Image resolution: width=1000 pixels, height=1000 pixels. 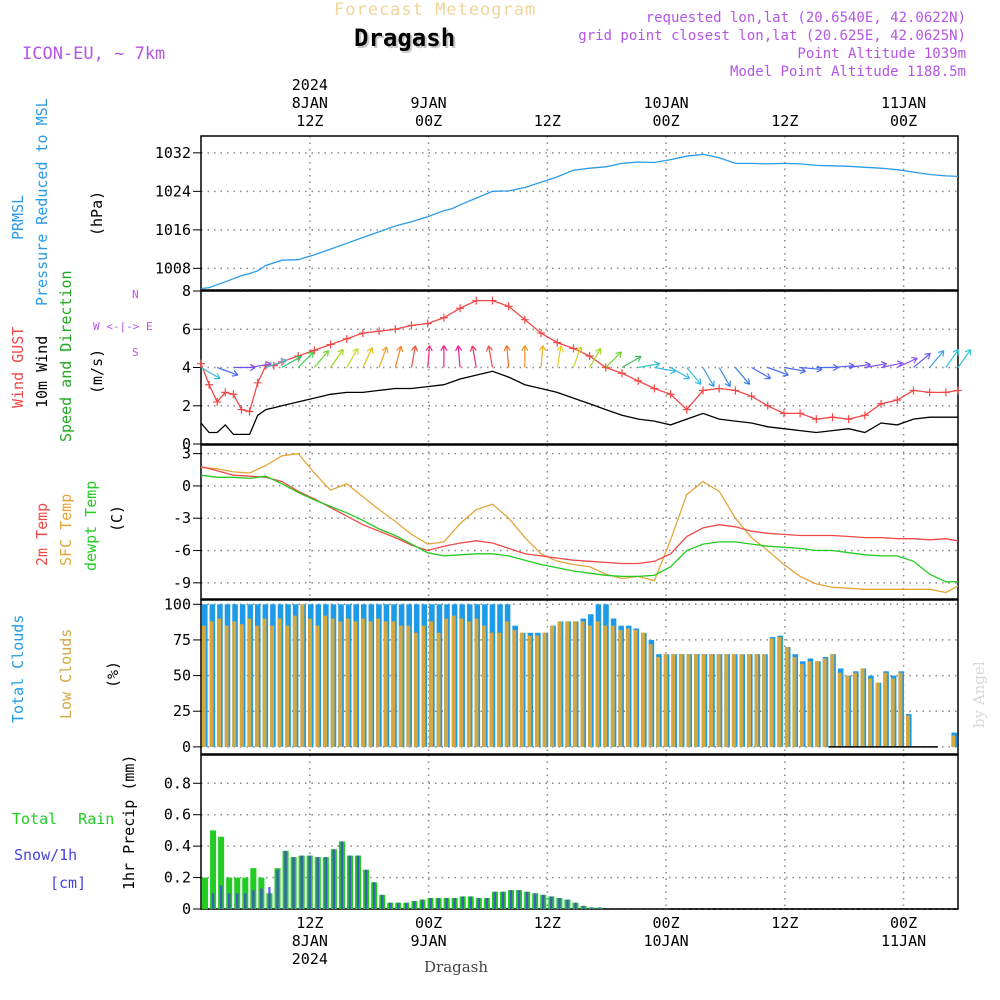 What do you see at coordinates (173, 230) in the screenshot?
I see `y-tick-label: 1016` at bounding box center [173, 230].